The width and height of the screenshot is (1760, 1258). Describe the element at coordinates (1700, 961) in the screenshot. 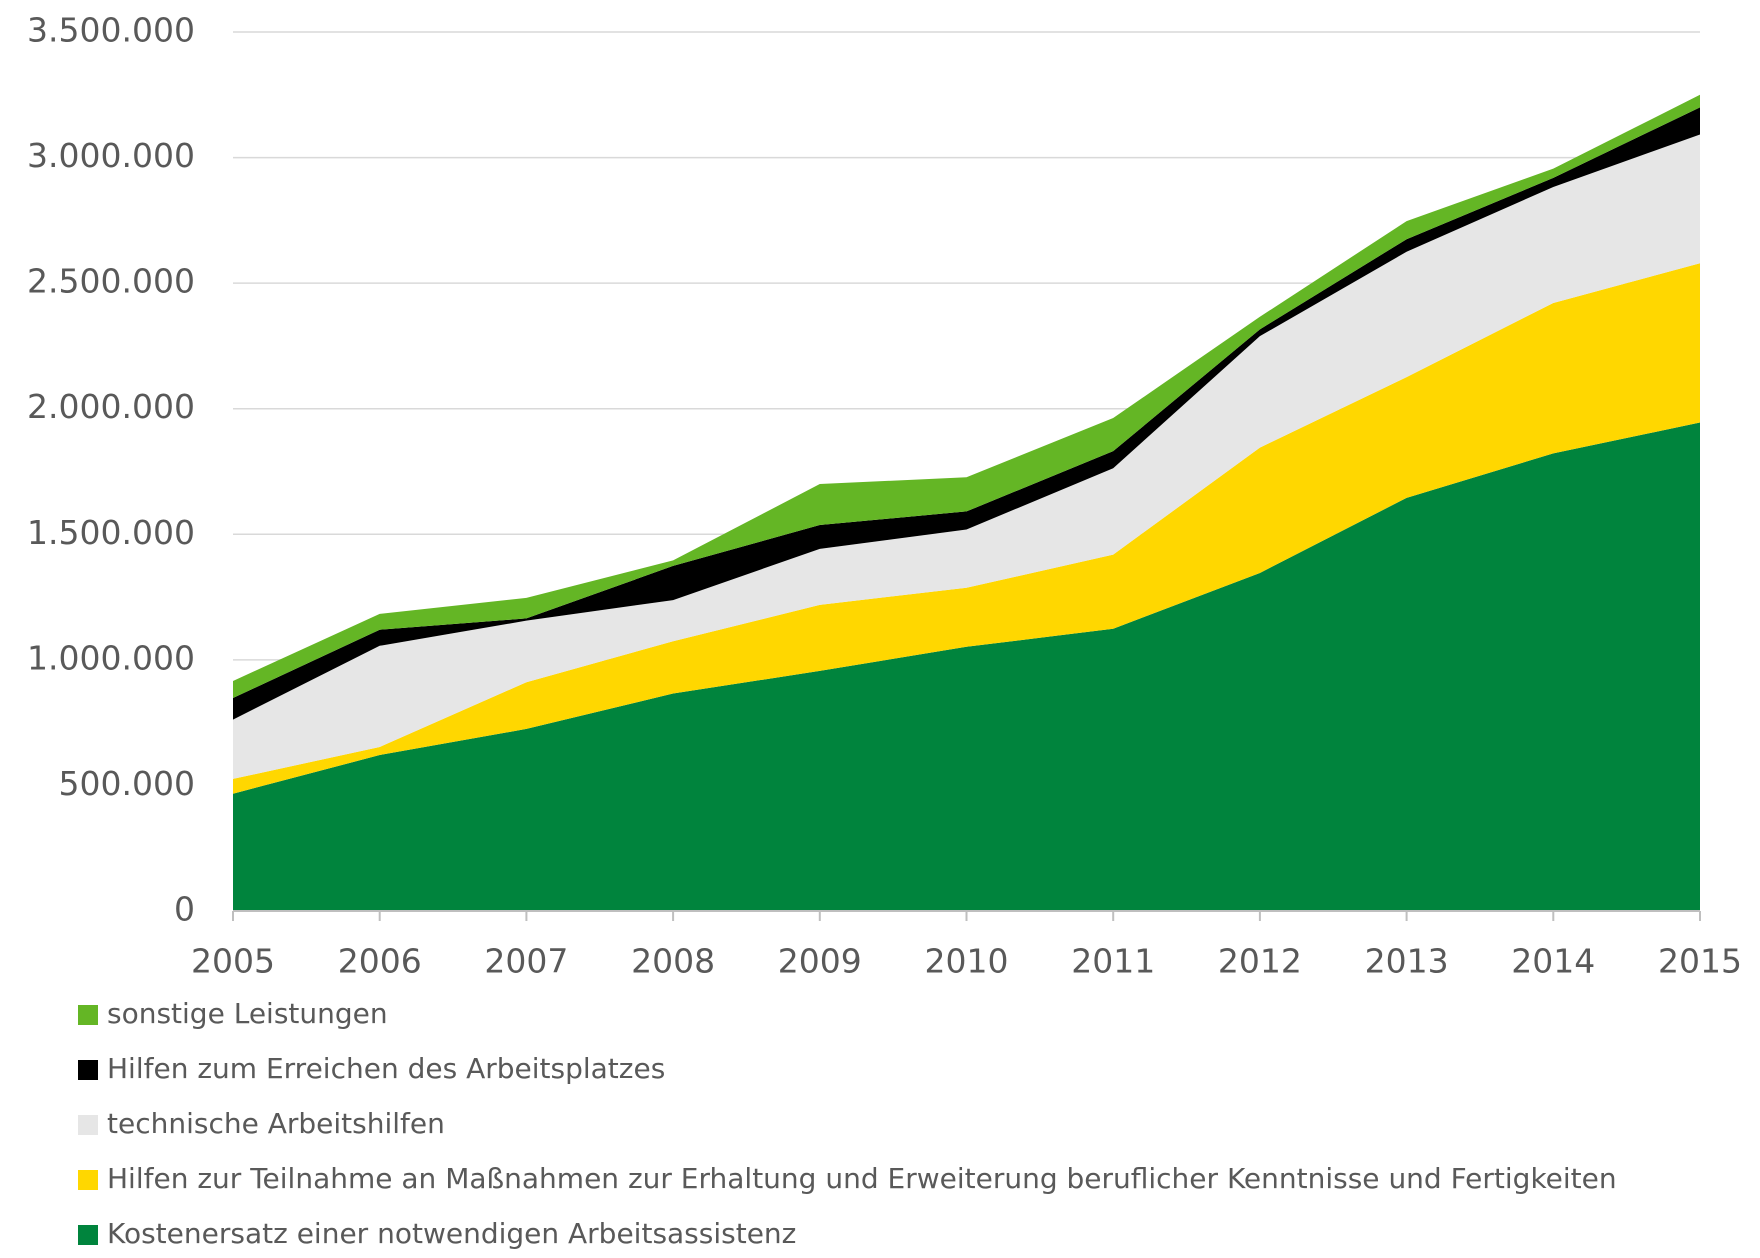

I see `x-tick-label: 2015` at that location.